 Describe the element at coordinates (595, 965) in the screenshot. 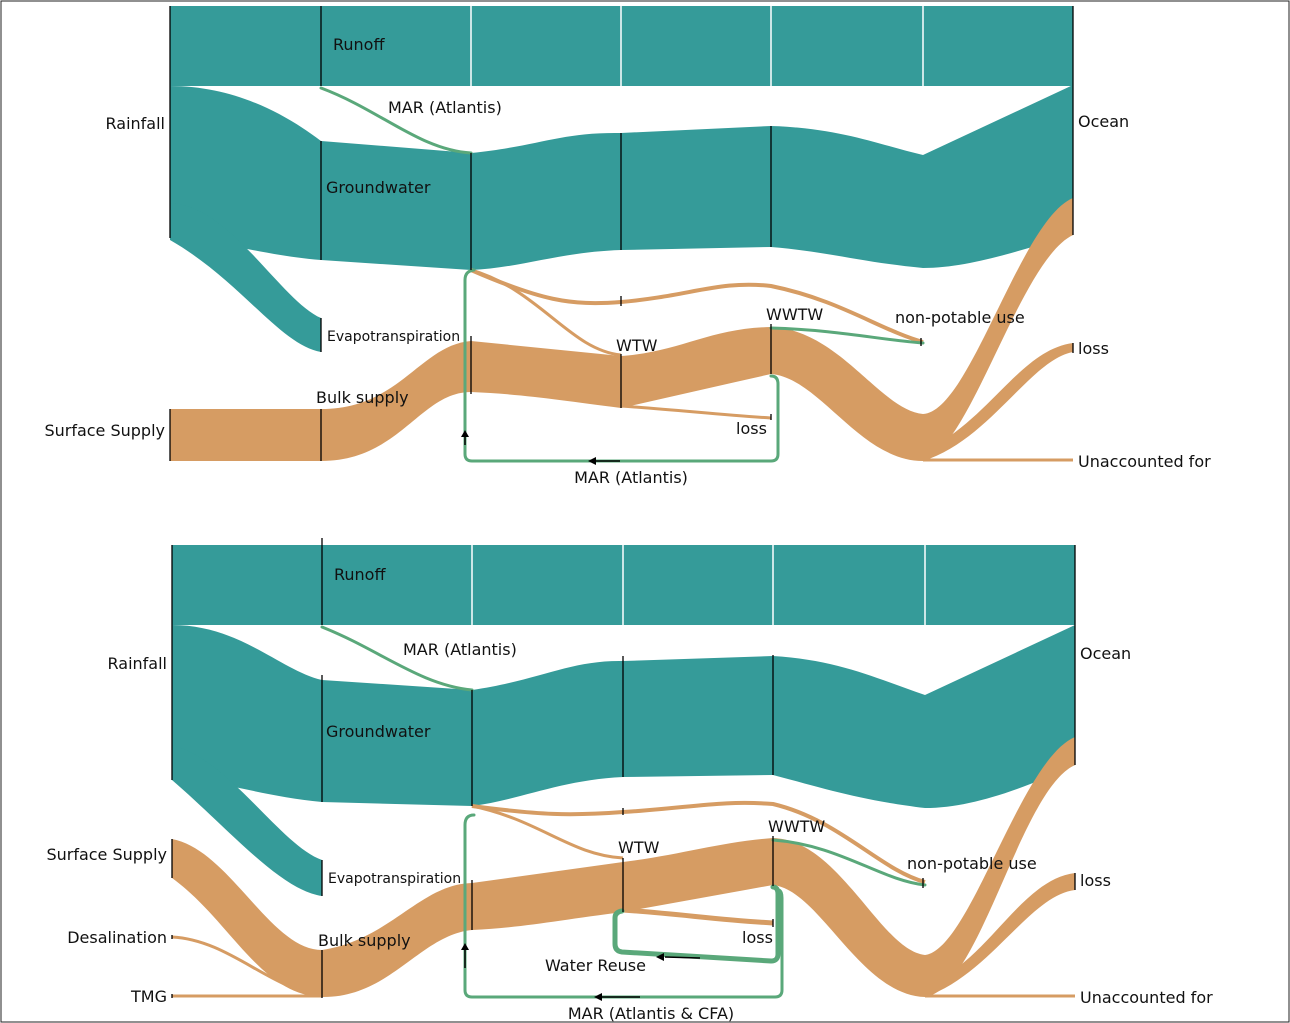

I see `label-water-reuse: Water Reuse` at that location.